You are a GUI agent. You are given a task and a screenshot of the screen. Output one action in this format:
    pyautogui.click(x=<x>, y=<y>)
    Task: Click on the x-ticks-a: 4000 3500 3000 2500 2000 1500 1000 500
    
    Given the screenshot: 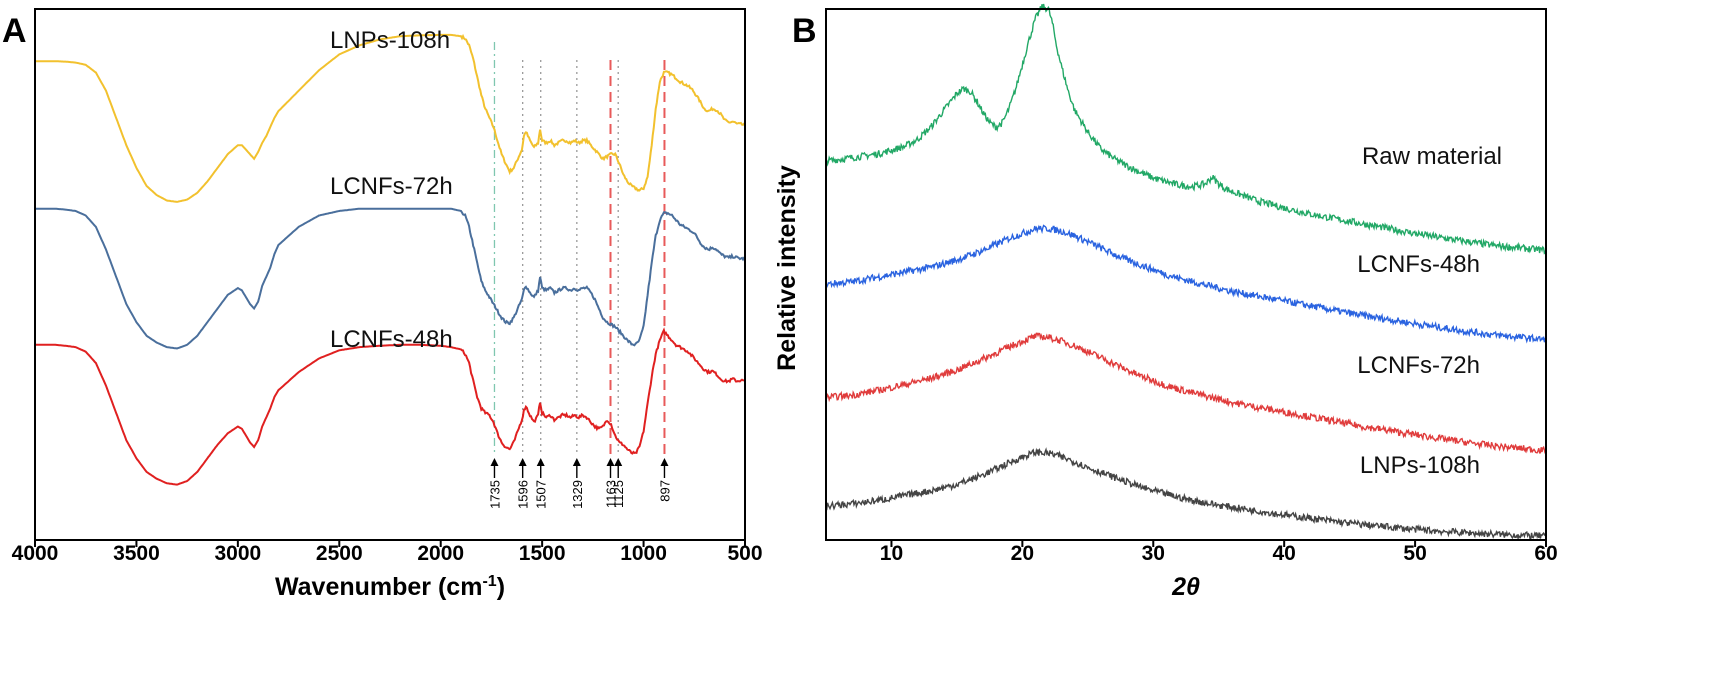 What is the action you would take?
    pyautogui.click(x=387, y=552)
    